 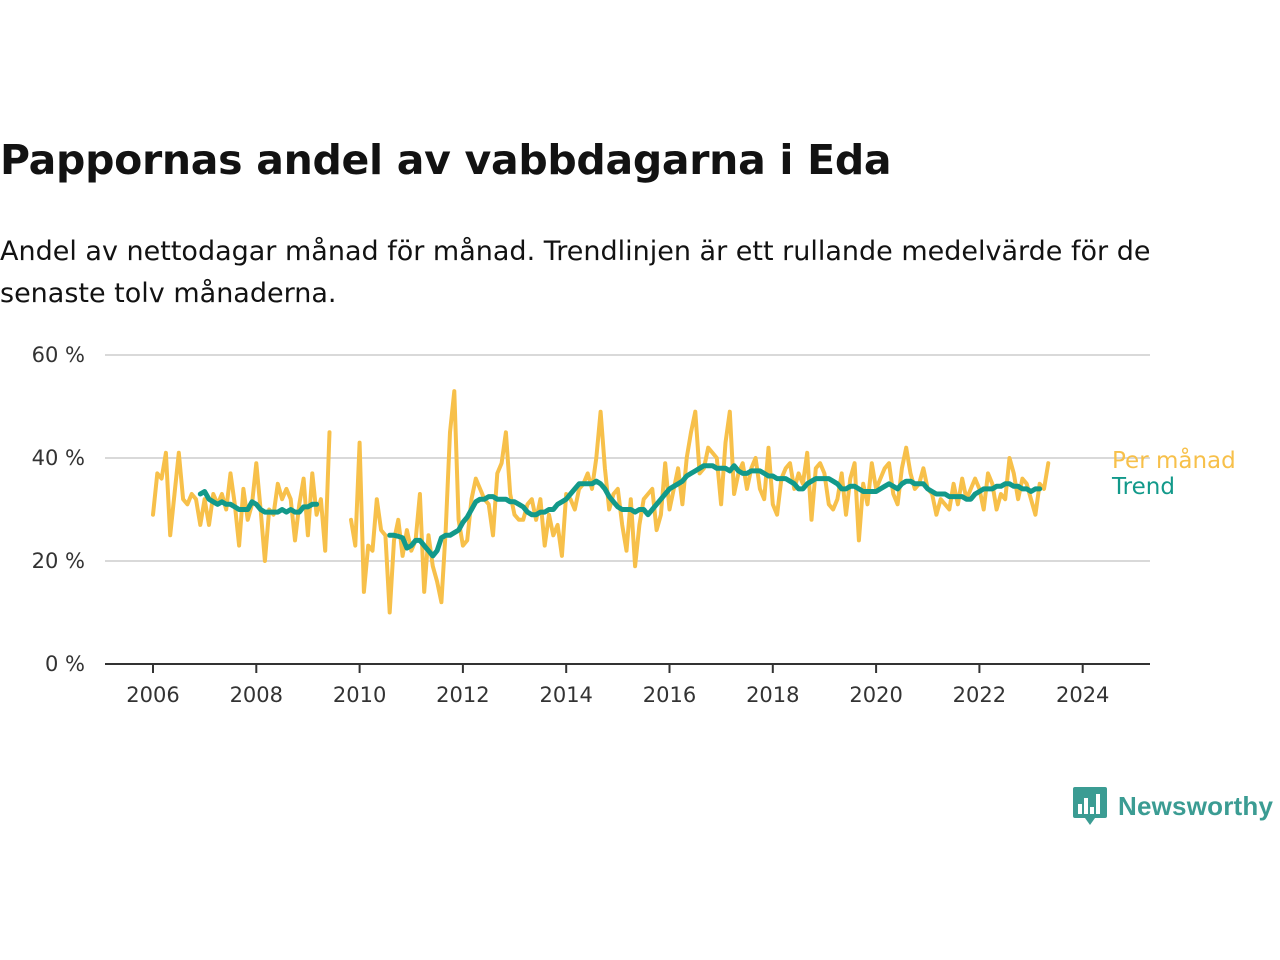 I want to click on x-tick-label: 2012, so click(x=462, y=695).